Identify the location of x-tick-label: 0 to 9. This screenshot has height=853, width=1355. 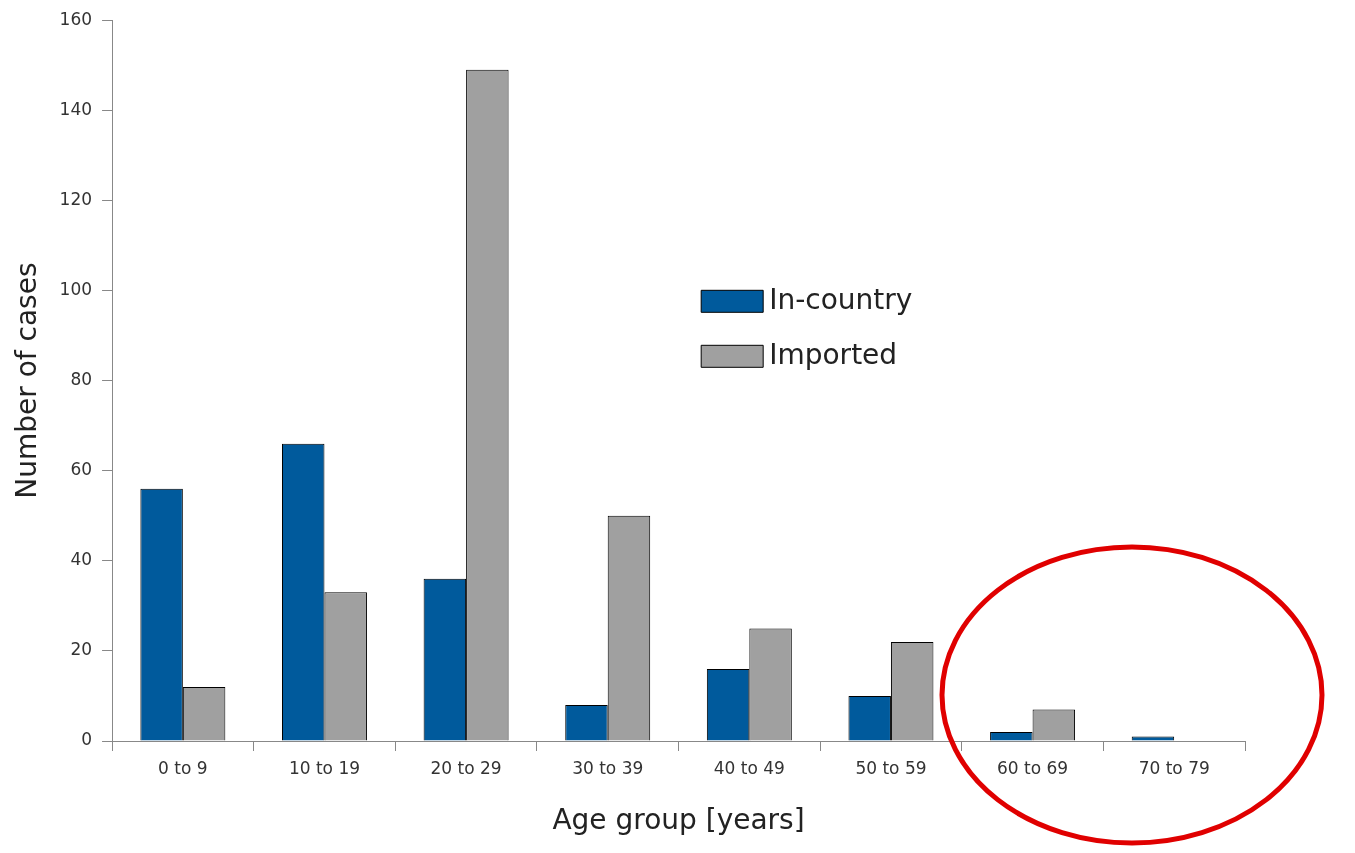
(183, 767).